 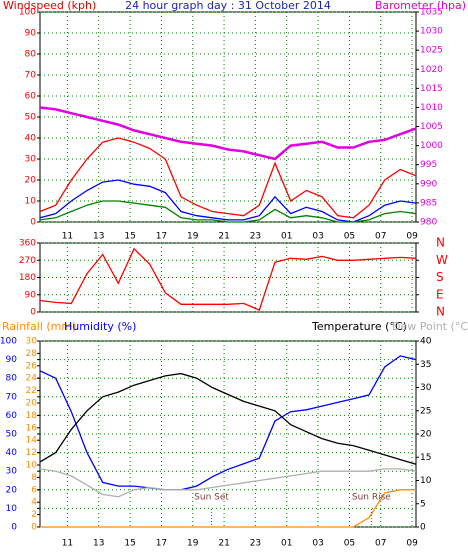 What do you see at coordinates (228, 6) in the screenshot?
I see `chart-title: 24 hour graph day : 31 October 2014` at bounding box center [228, 6].